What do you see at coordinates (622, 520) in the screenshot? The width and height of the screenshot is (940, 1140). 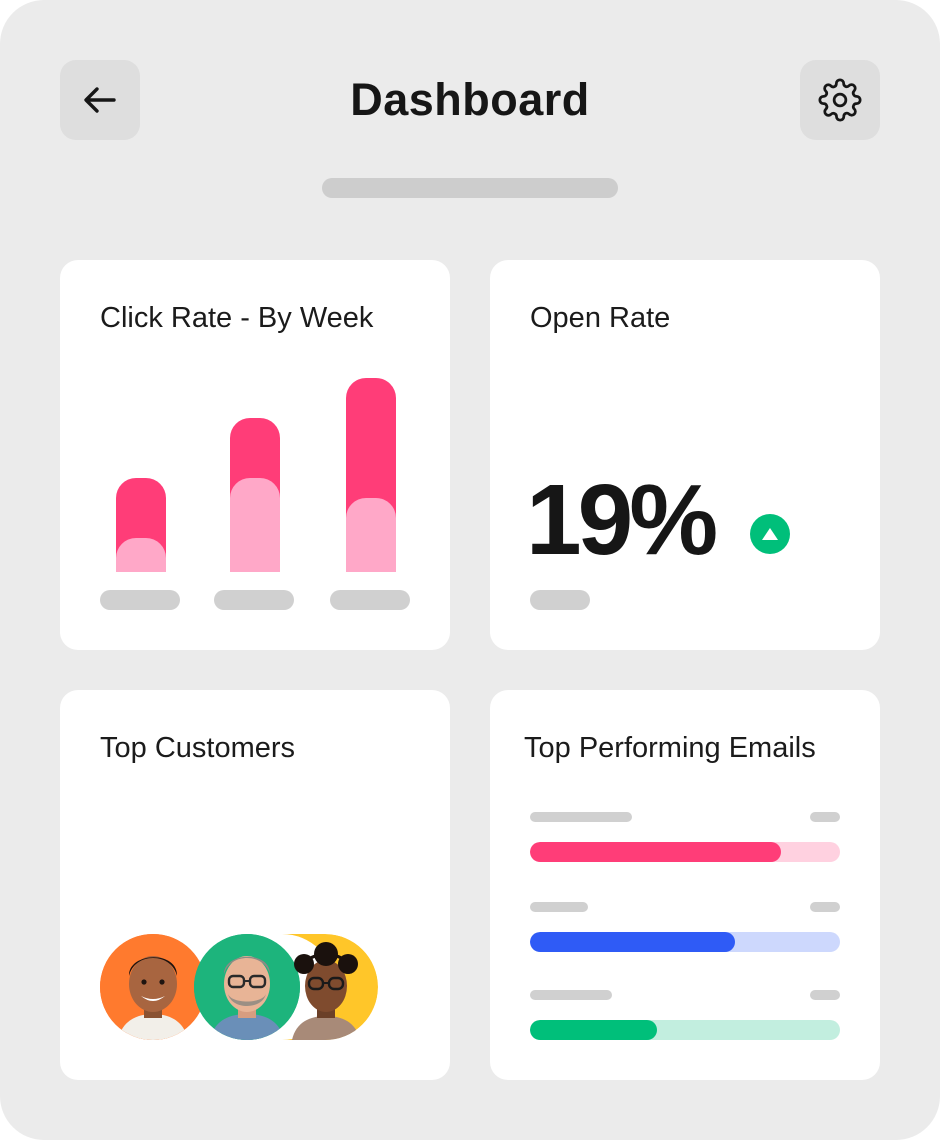 I see `open-rate-value: 19%` at bounding box center [622, 520].